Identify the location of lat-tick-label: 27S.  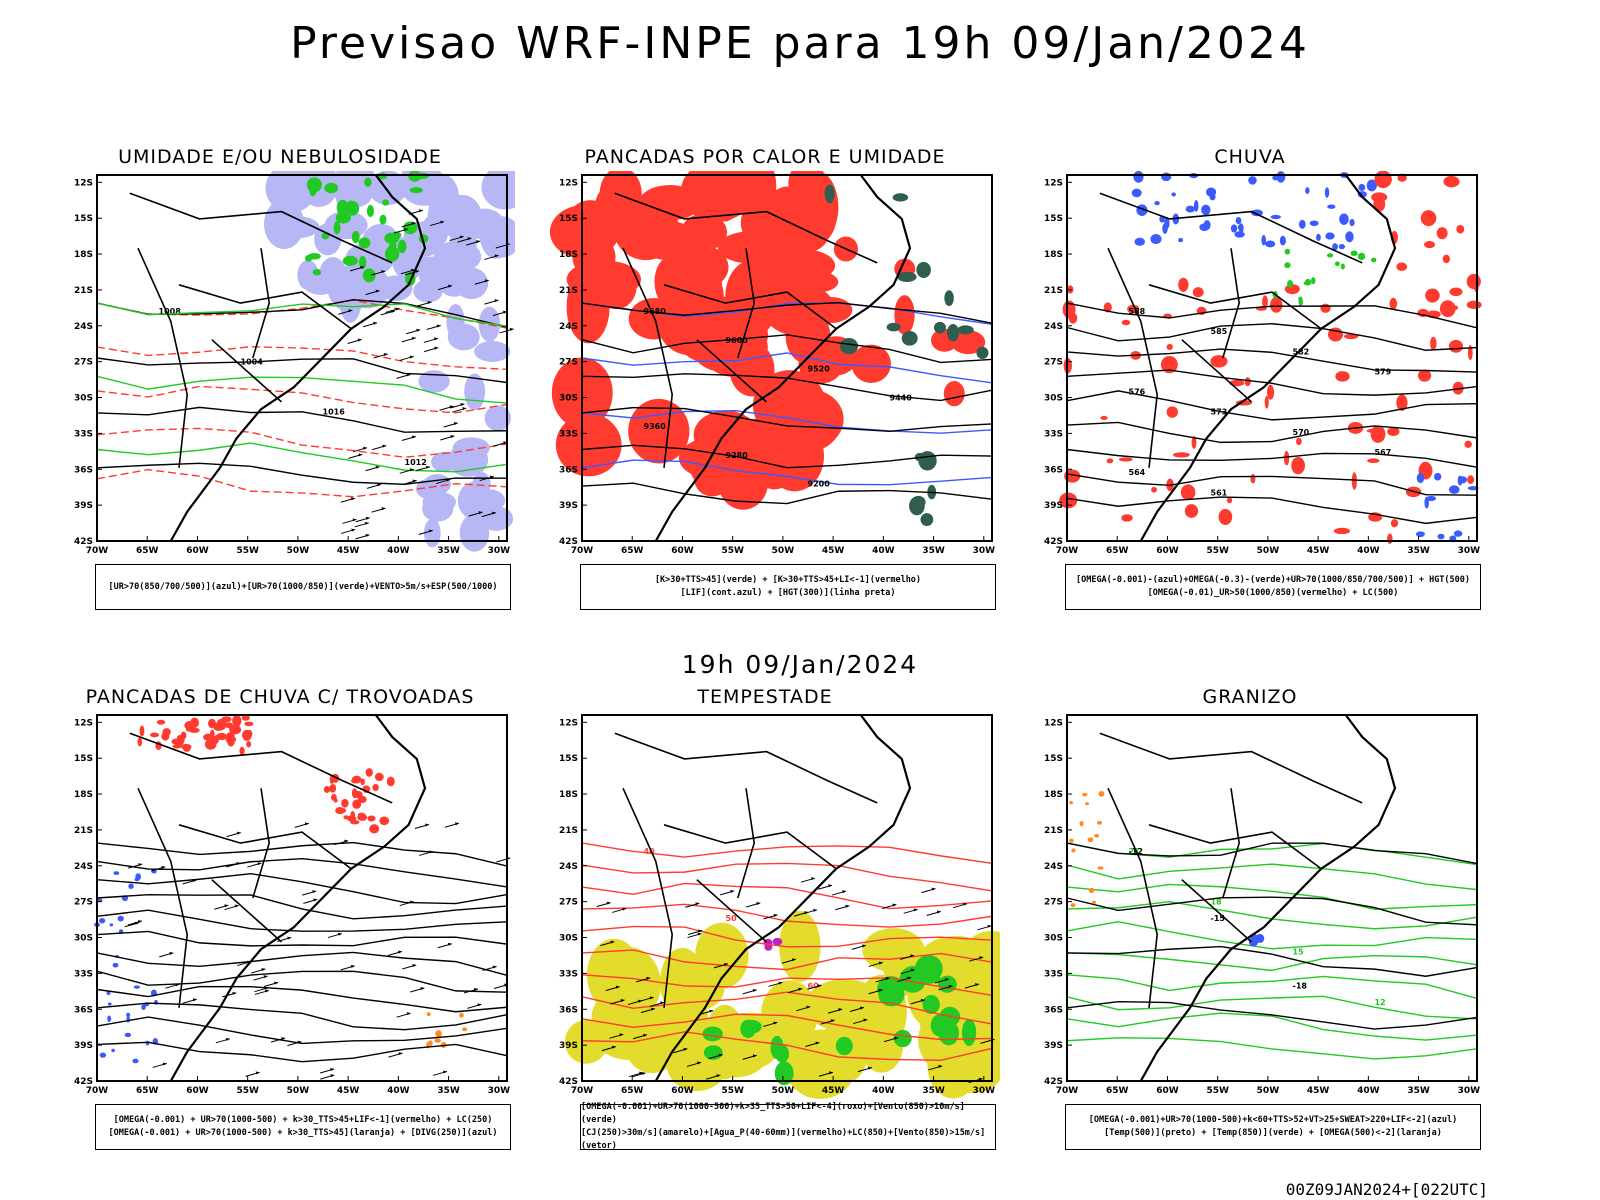
(568, 363).